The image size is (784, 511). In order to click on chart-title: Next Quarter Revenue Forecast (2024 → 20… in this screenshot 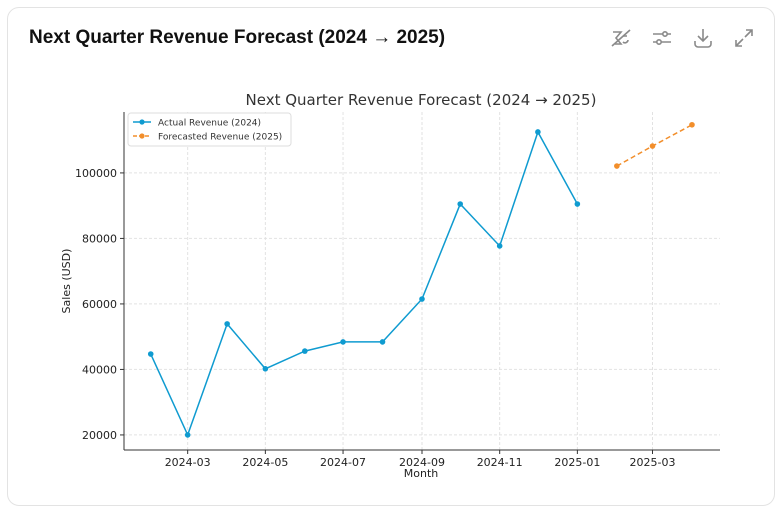, I will do `click(421, 100)`.